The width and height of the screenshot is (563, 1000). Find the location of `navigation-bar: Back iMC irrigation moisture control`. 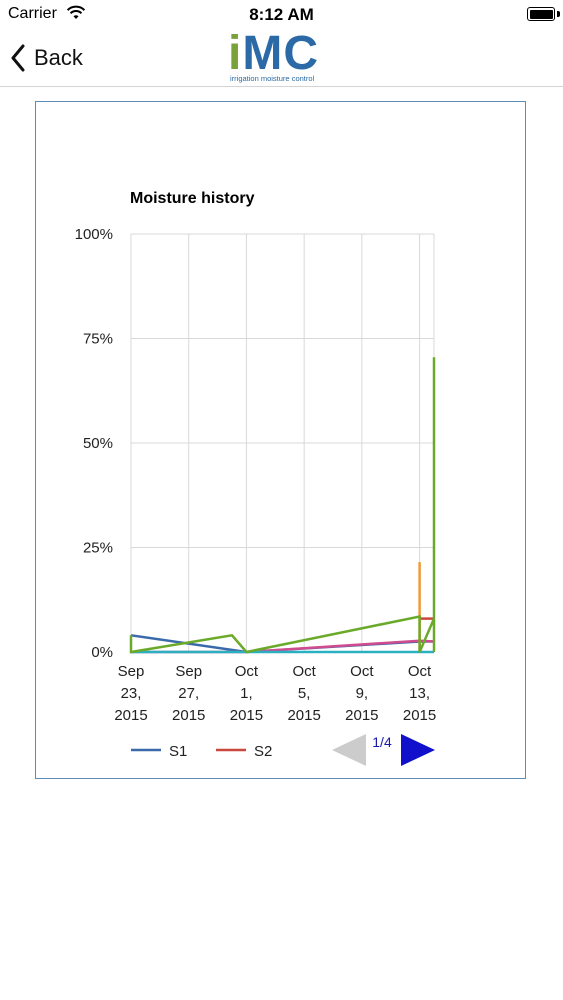

navigation-bar: Back iMC irrigation moisture control is located at coordinates (281, 57).